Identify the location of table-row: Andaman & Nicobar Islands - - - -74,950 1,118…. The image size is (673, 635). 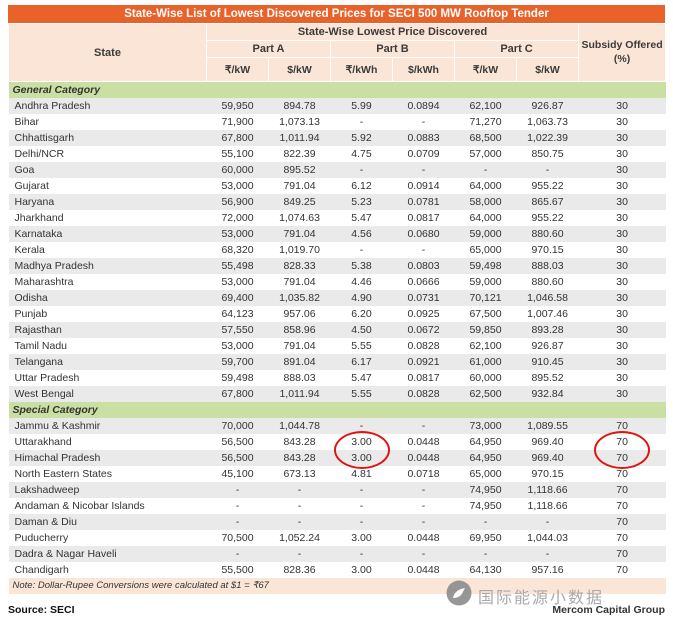
(337, 506).